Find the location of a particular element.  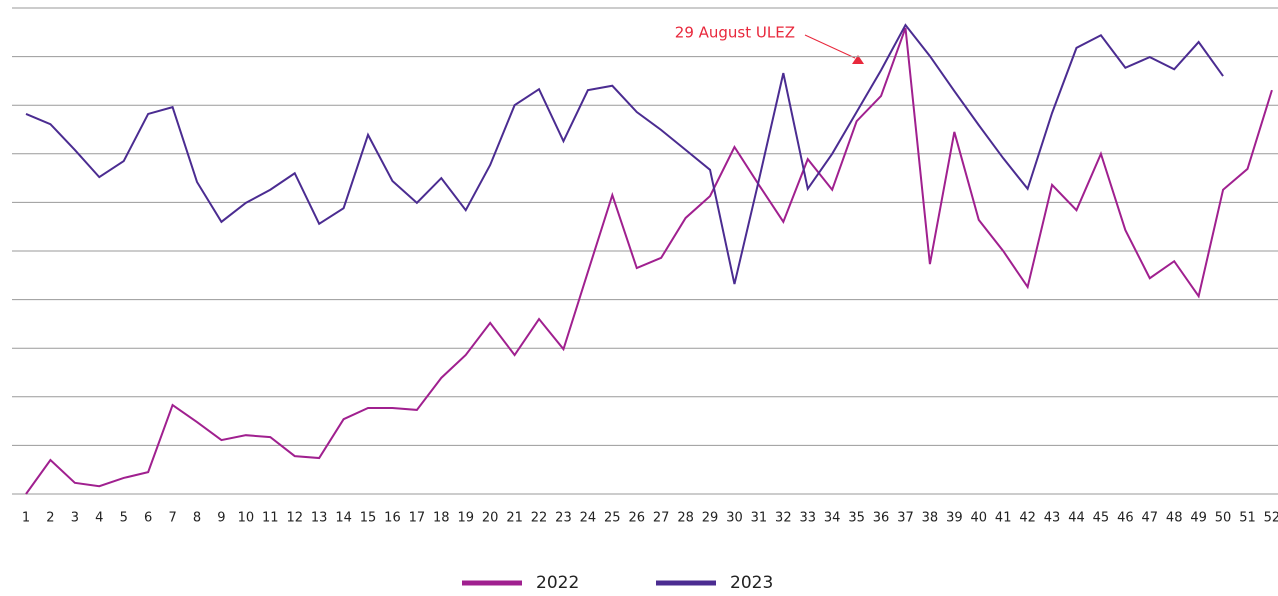

x-tick-label: 14 is located at coordinates (343, 518).